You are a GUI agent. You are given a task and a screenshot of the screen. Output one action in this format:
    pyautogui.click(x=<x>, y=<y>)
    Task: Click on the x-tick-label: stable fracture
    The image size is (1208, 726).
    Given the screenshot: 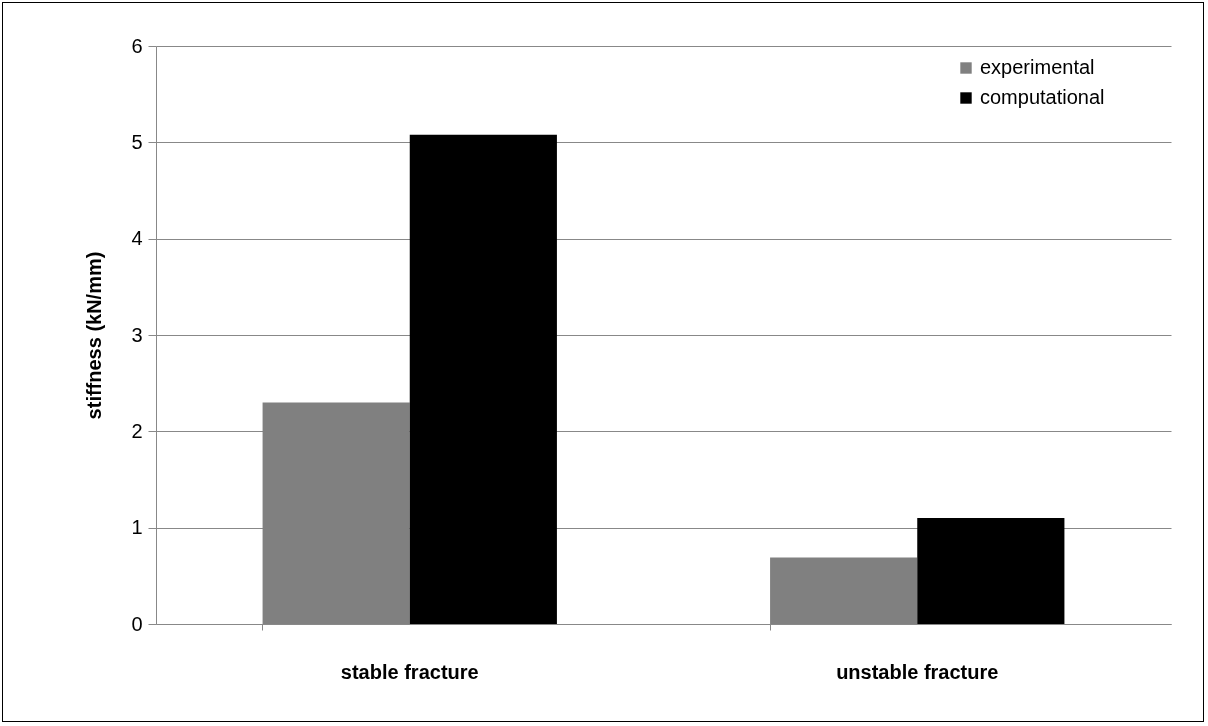 What is the action you would take?
    pyautogui.click(x=409, y=671)
    